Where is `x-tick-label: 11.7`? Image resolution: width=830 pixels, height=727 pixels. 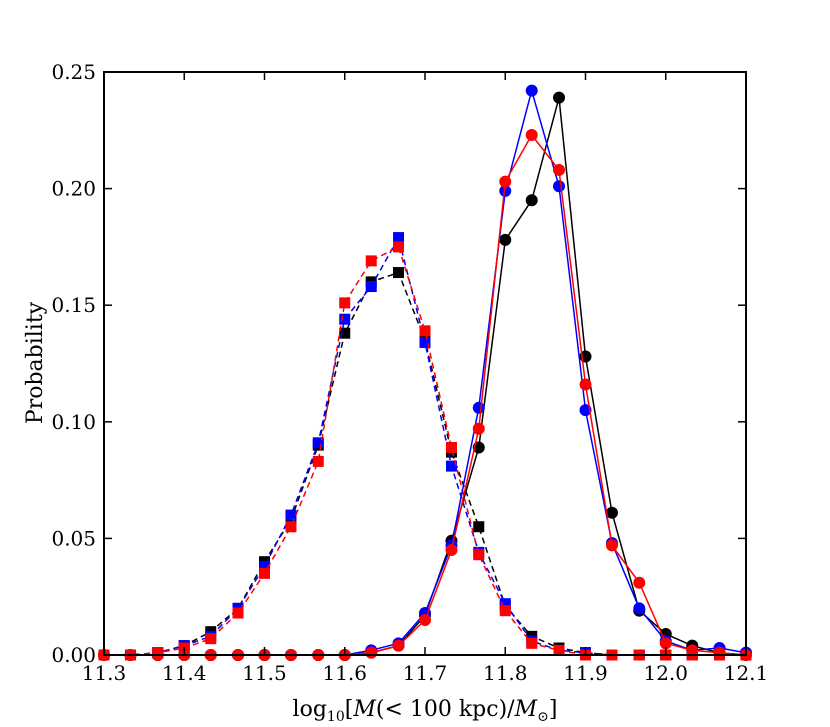
x-tick-label: 11.7 is located at coordinates (425, 673).